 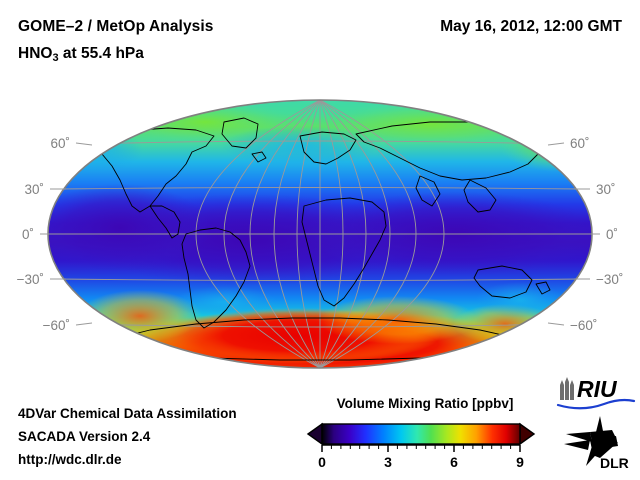 What do you see at coordinates (520, 462) in the screenshot?
I see `colorbar-tick-9: 9` at bounding box center [520, 462].